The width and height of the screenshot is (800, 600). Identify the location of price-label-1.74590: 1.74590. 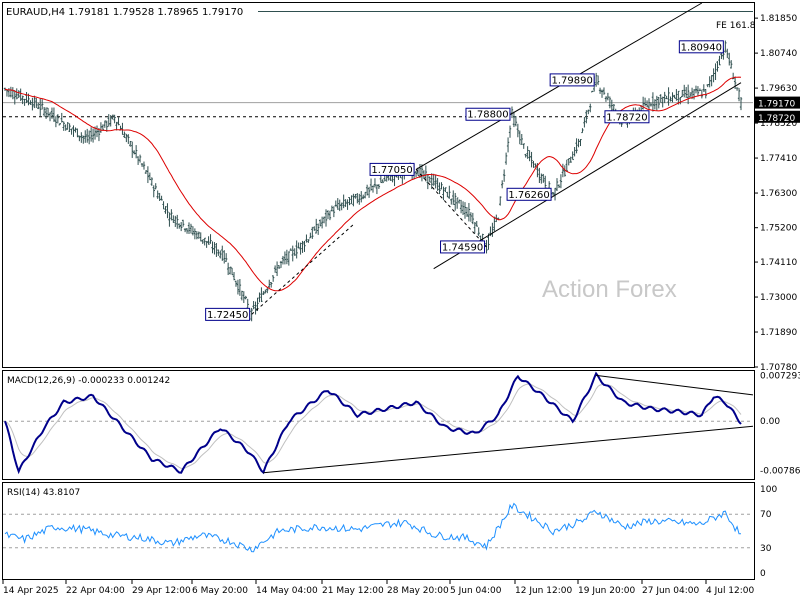
(463, 247).